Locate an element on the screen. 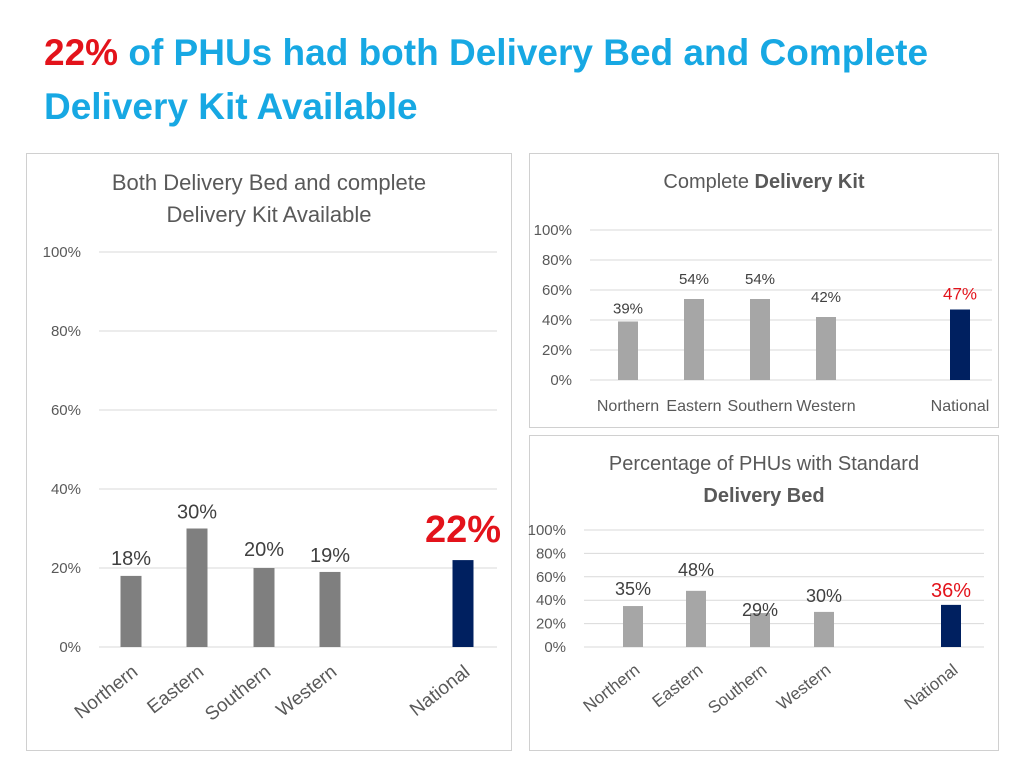 The image size is (1024, 768). data-label-national: 47% is located at coordinates (960, 294).